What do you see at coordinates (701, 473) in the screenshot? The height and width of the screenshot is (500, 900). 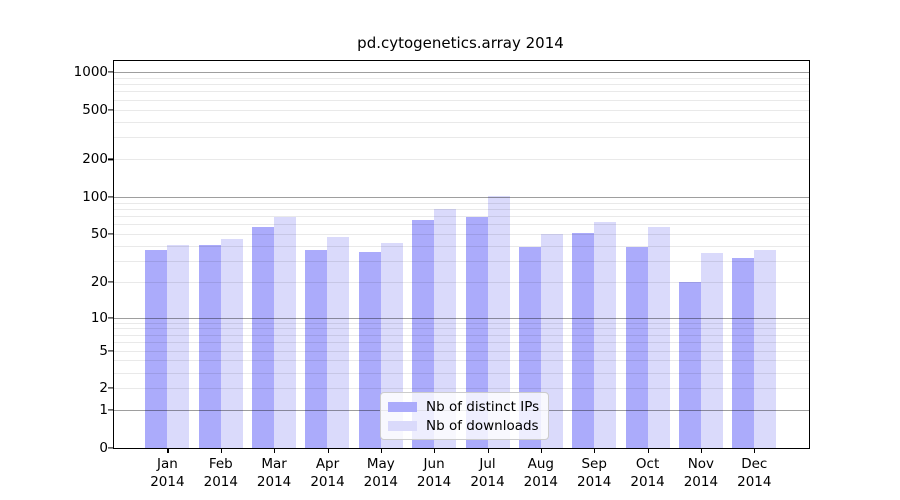 I see `x-tick-label: Nov 2014` at bounding box center [701, 473].